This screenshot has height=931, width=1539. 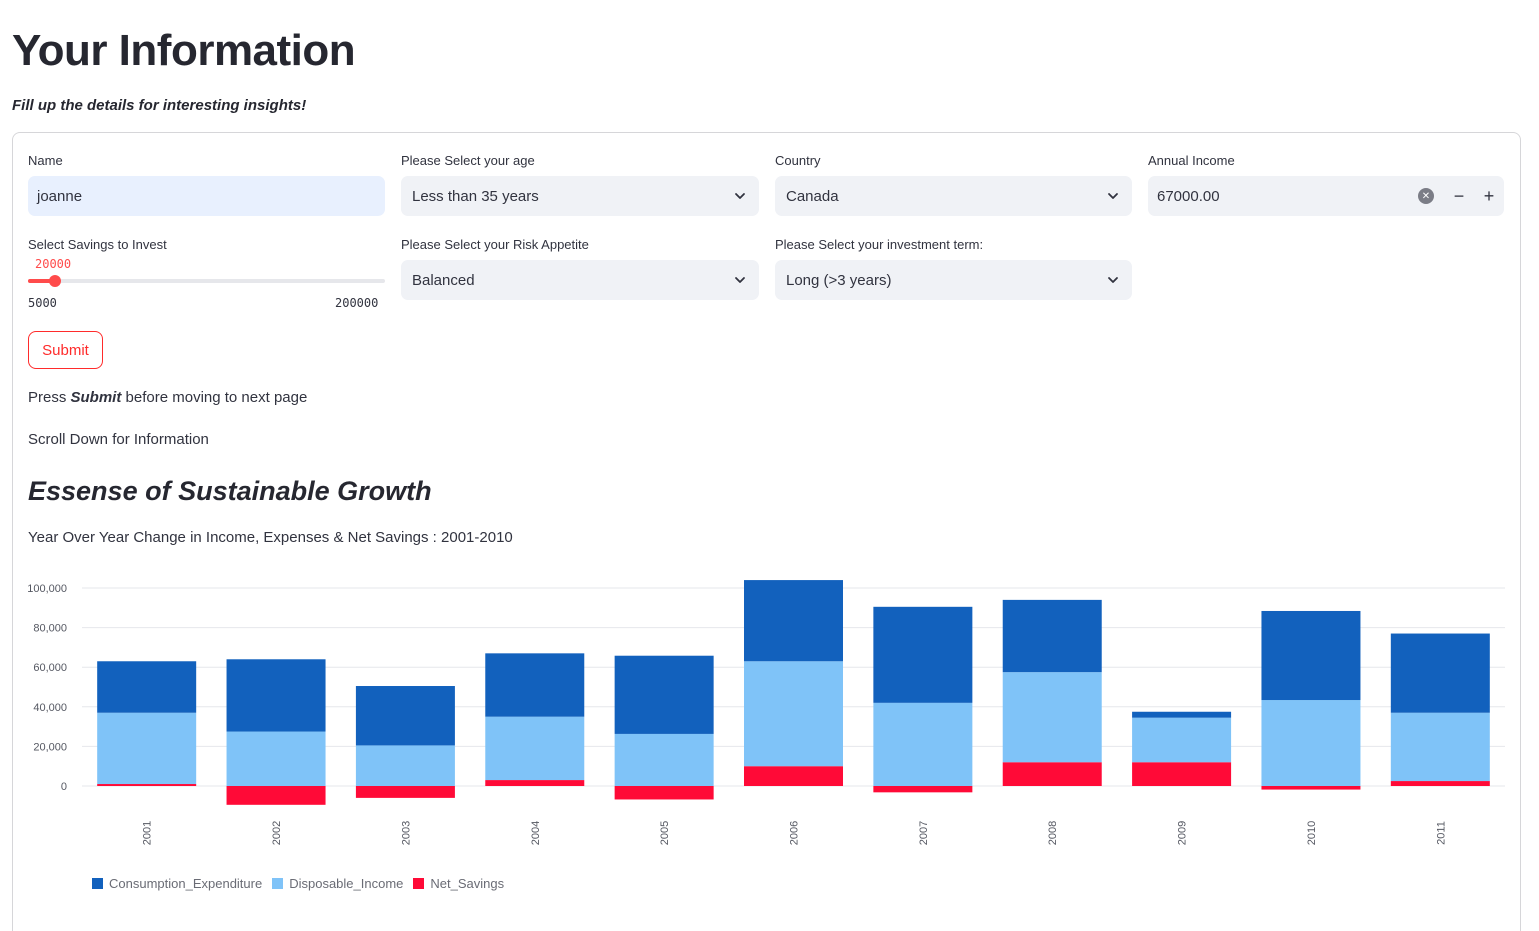 I want to click on y-tick-label: 20,000, so click(x=50, y=747).